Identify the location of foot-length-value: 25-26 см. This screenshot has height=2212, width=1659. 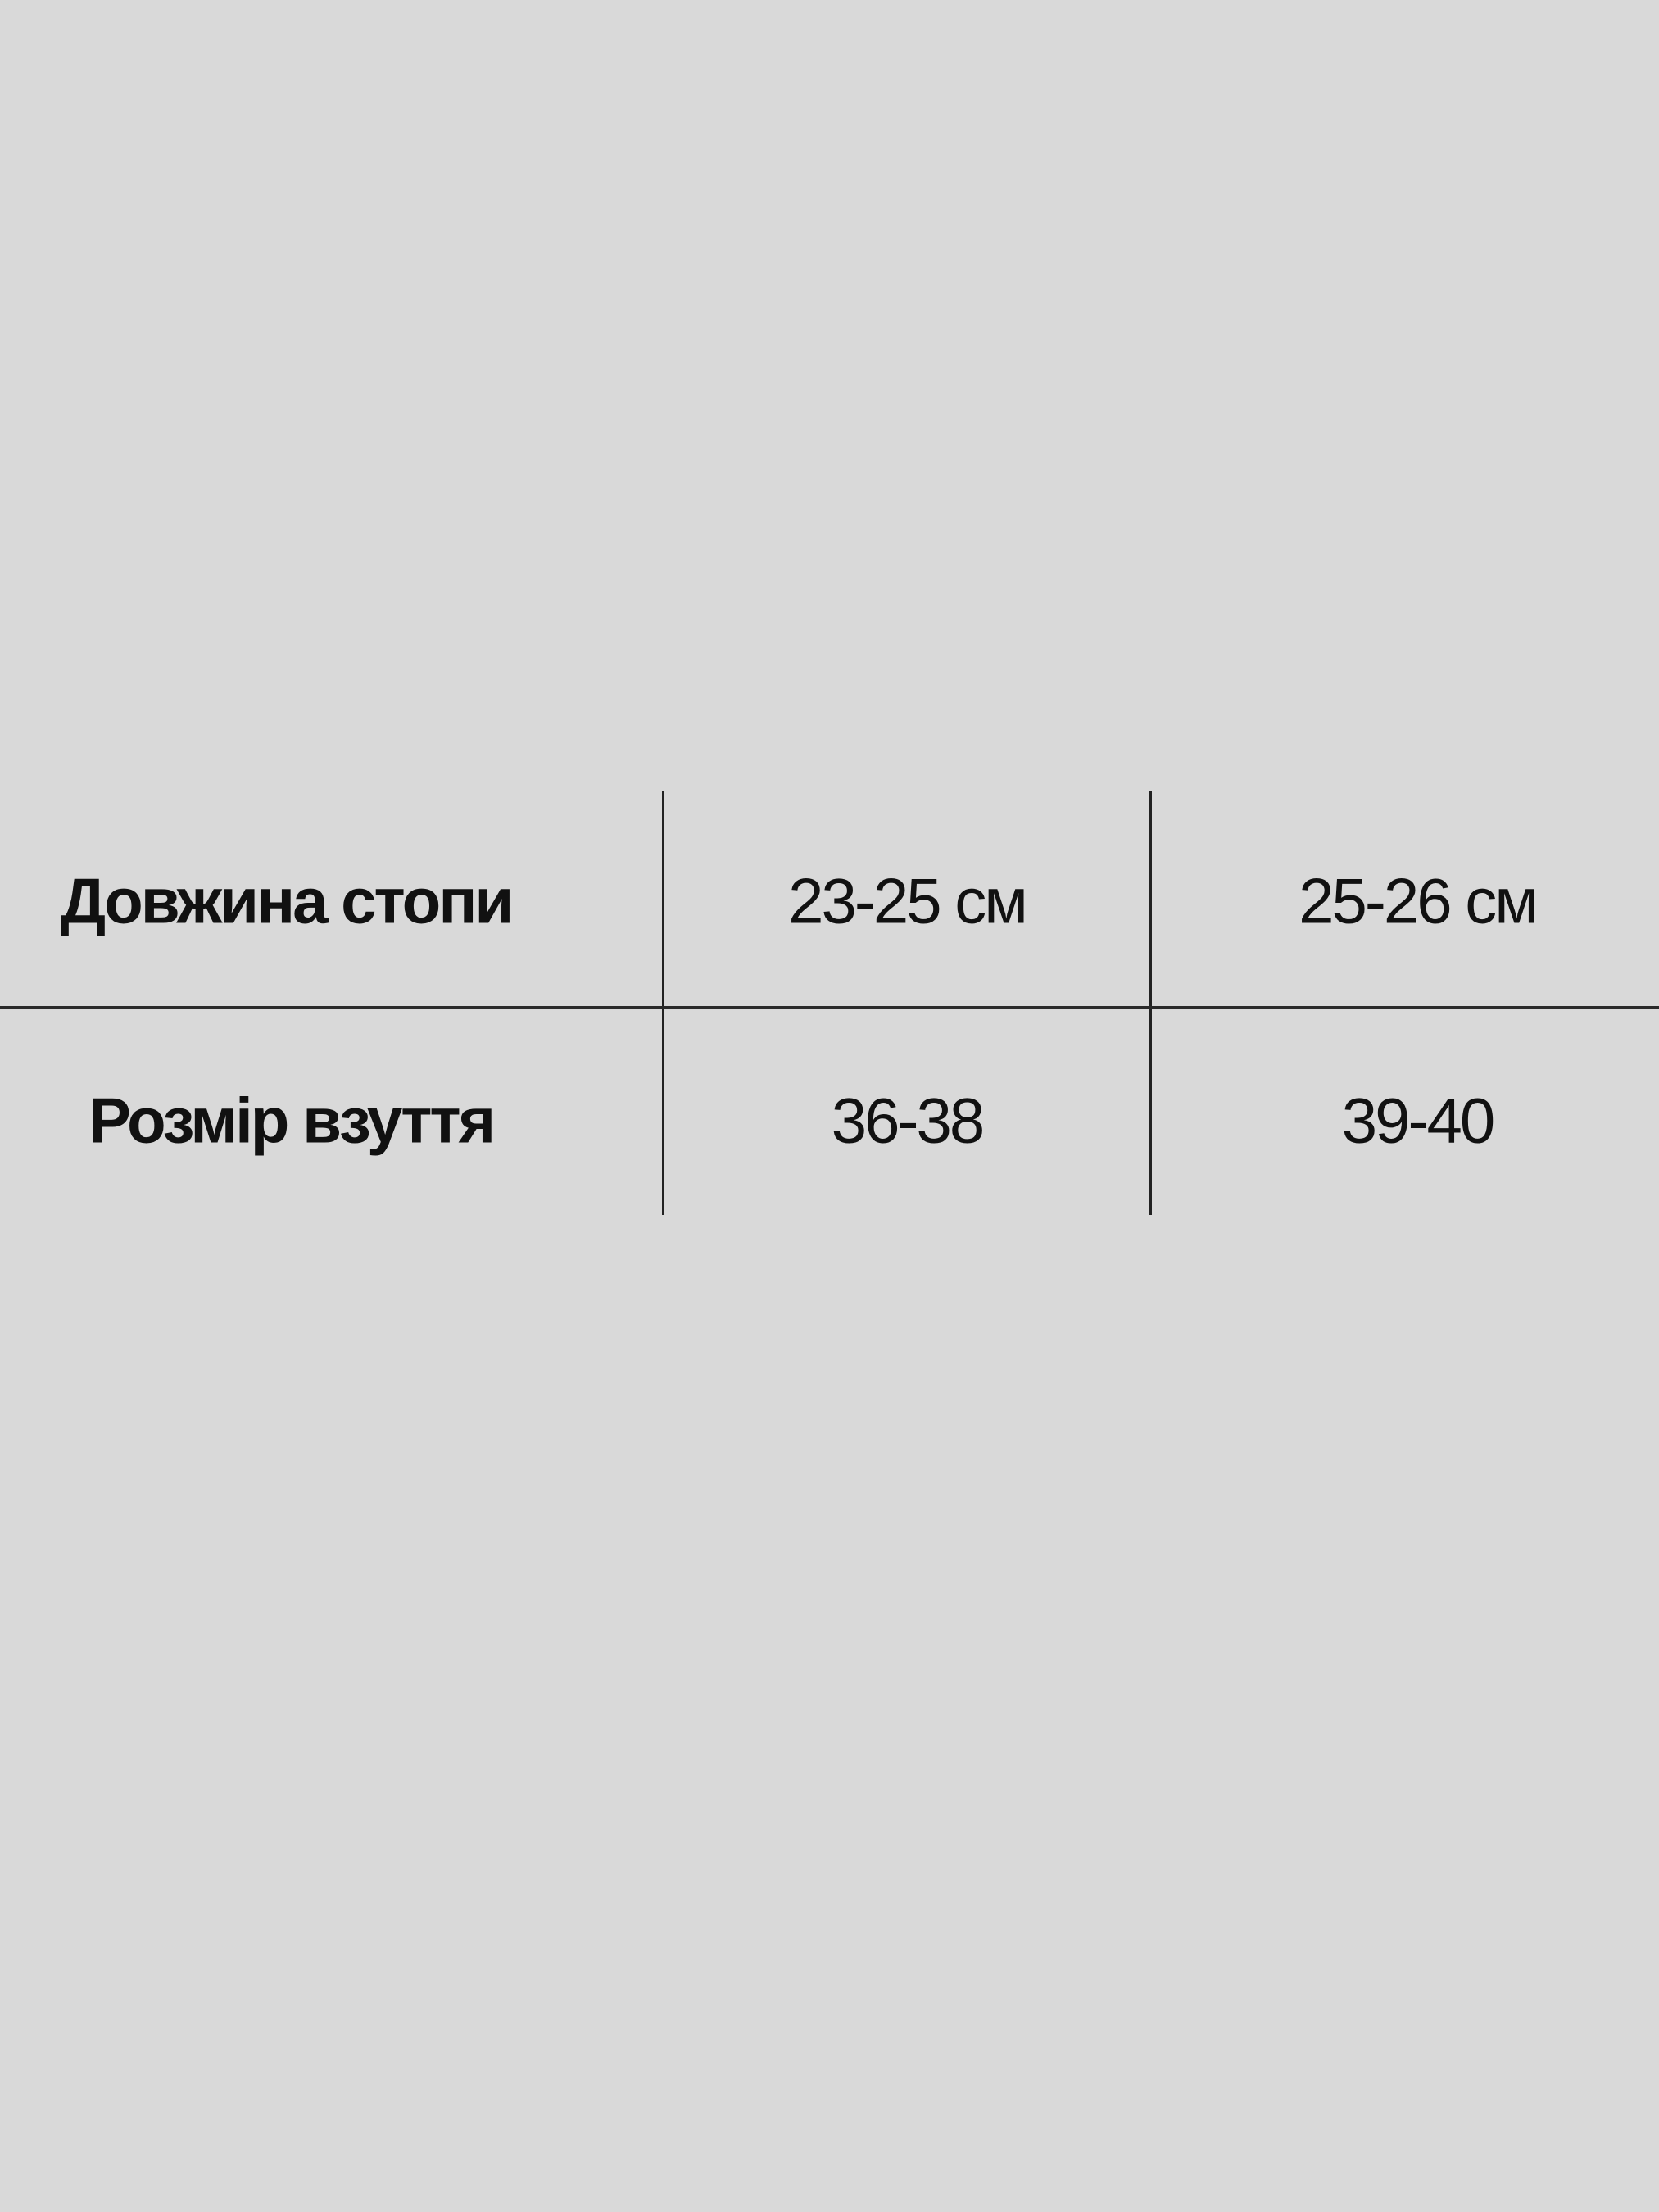
(1419, 900).